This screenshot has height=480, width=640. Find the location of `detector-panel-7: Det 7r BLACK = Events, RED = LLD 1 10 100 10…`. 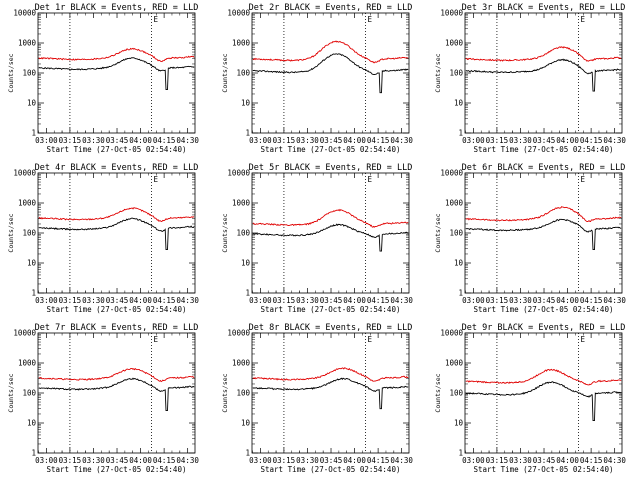

detector-panel-7: Det 7r BLACK = Events, RED = LLD 1 10 100 10… is located at coordinates (103, 398).